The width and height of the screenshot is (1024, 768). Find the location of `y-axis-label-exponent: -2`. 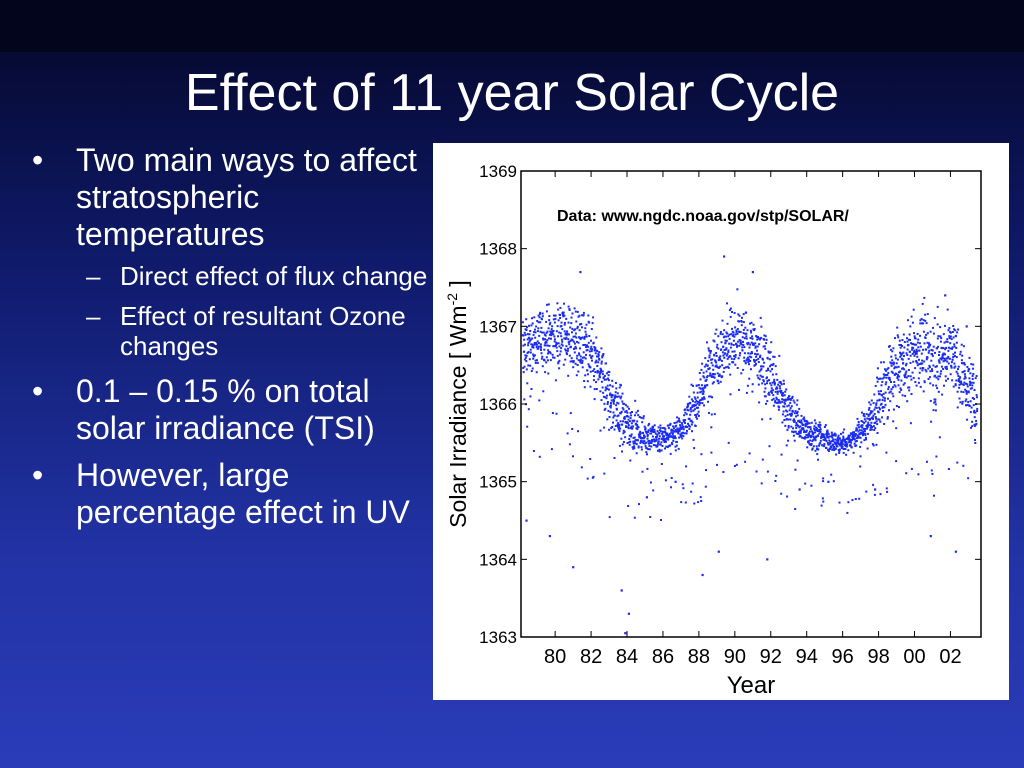

y-axis-label-exponent: -2 is located at coordinates (452, 299).